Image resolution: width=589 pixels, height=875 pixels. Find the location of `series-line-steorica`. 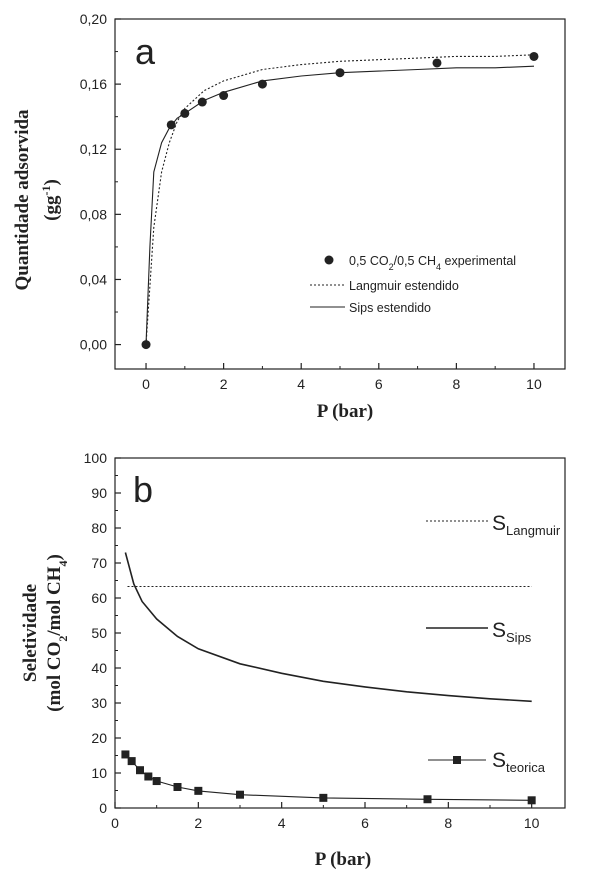

series-line-steorica is located at coordinates (328, 777).